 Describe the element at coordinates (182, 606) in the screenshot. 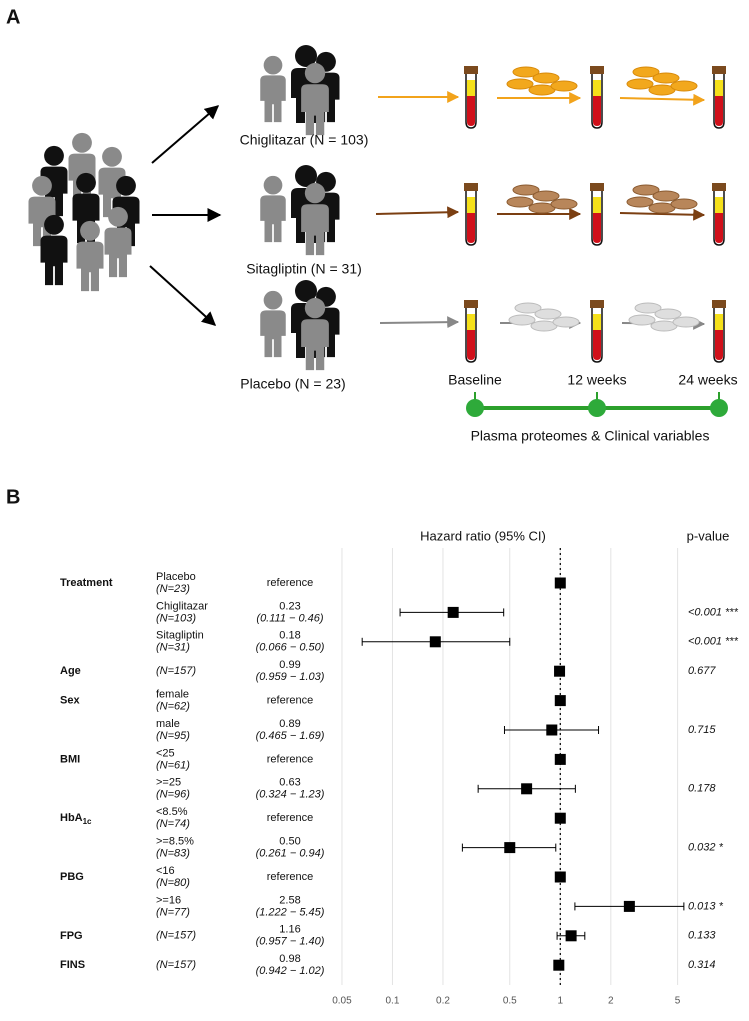

I see `level-label: Chiglitazar` at that location.